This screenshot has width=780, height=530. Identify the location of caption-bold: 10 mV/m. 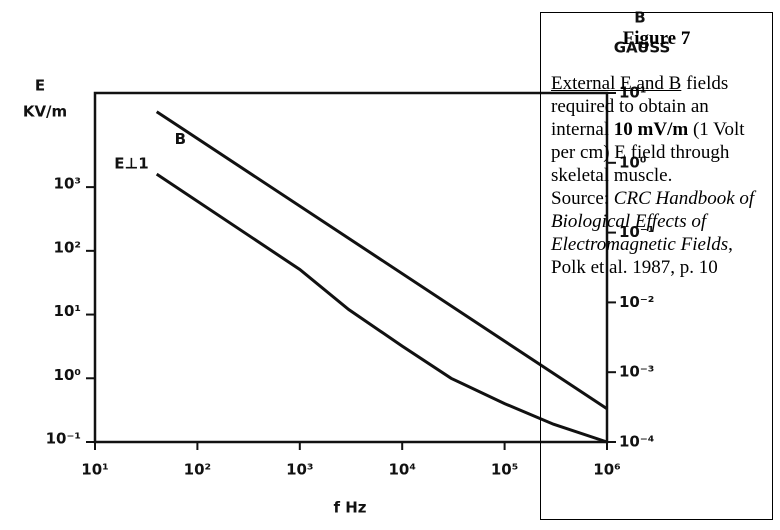
(651, 129).